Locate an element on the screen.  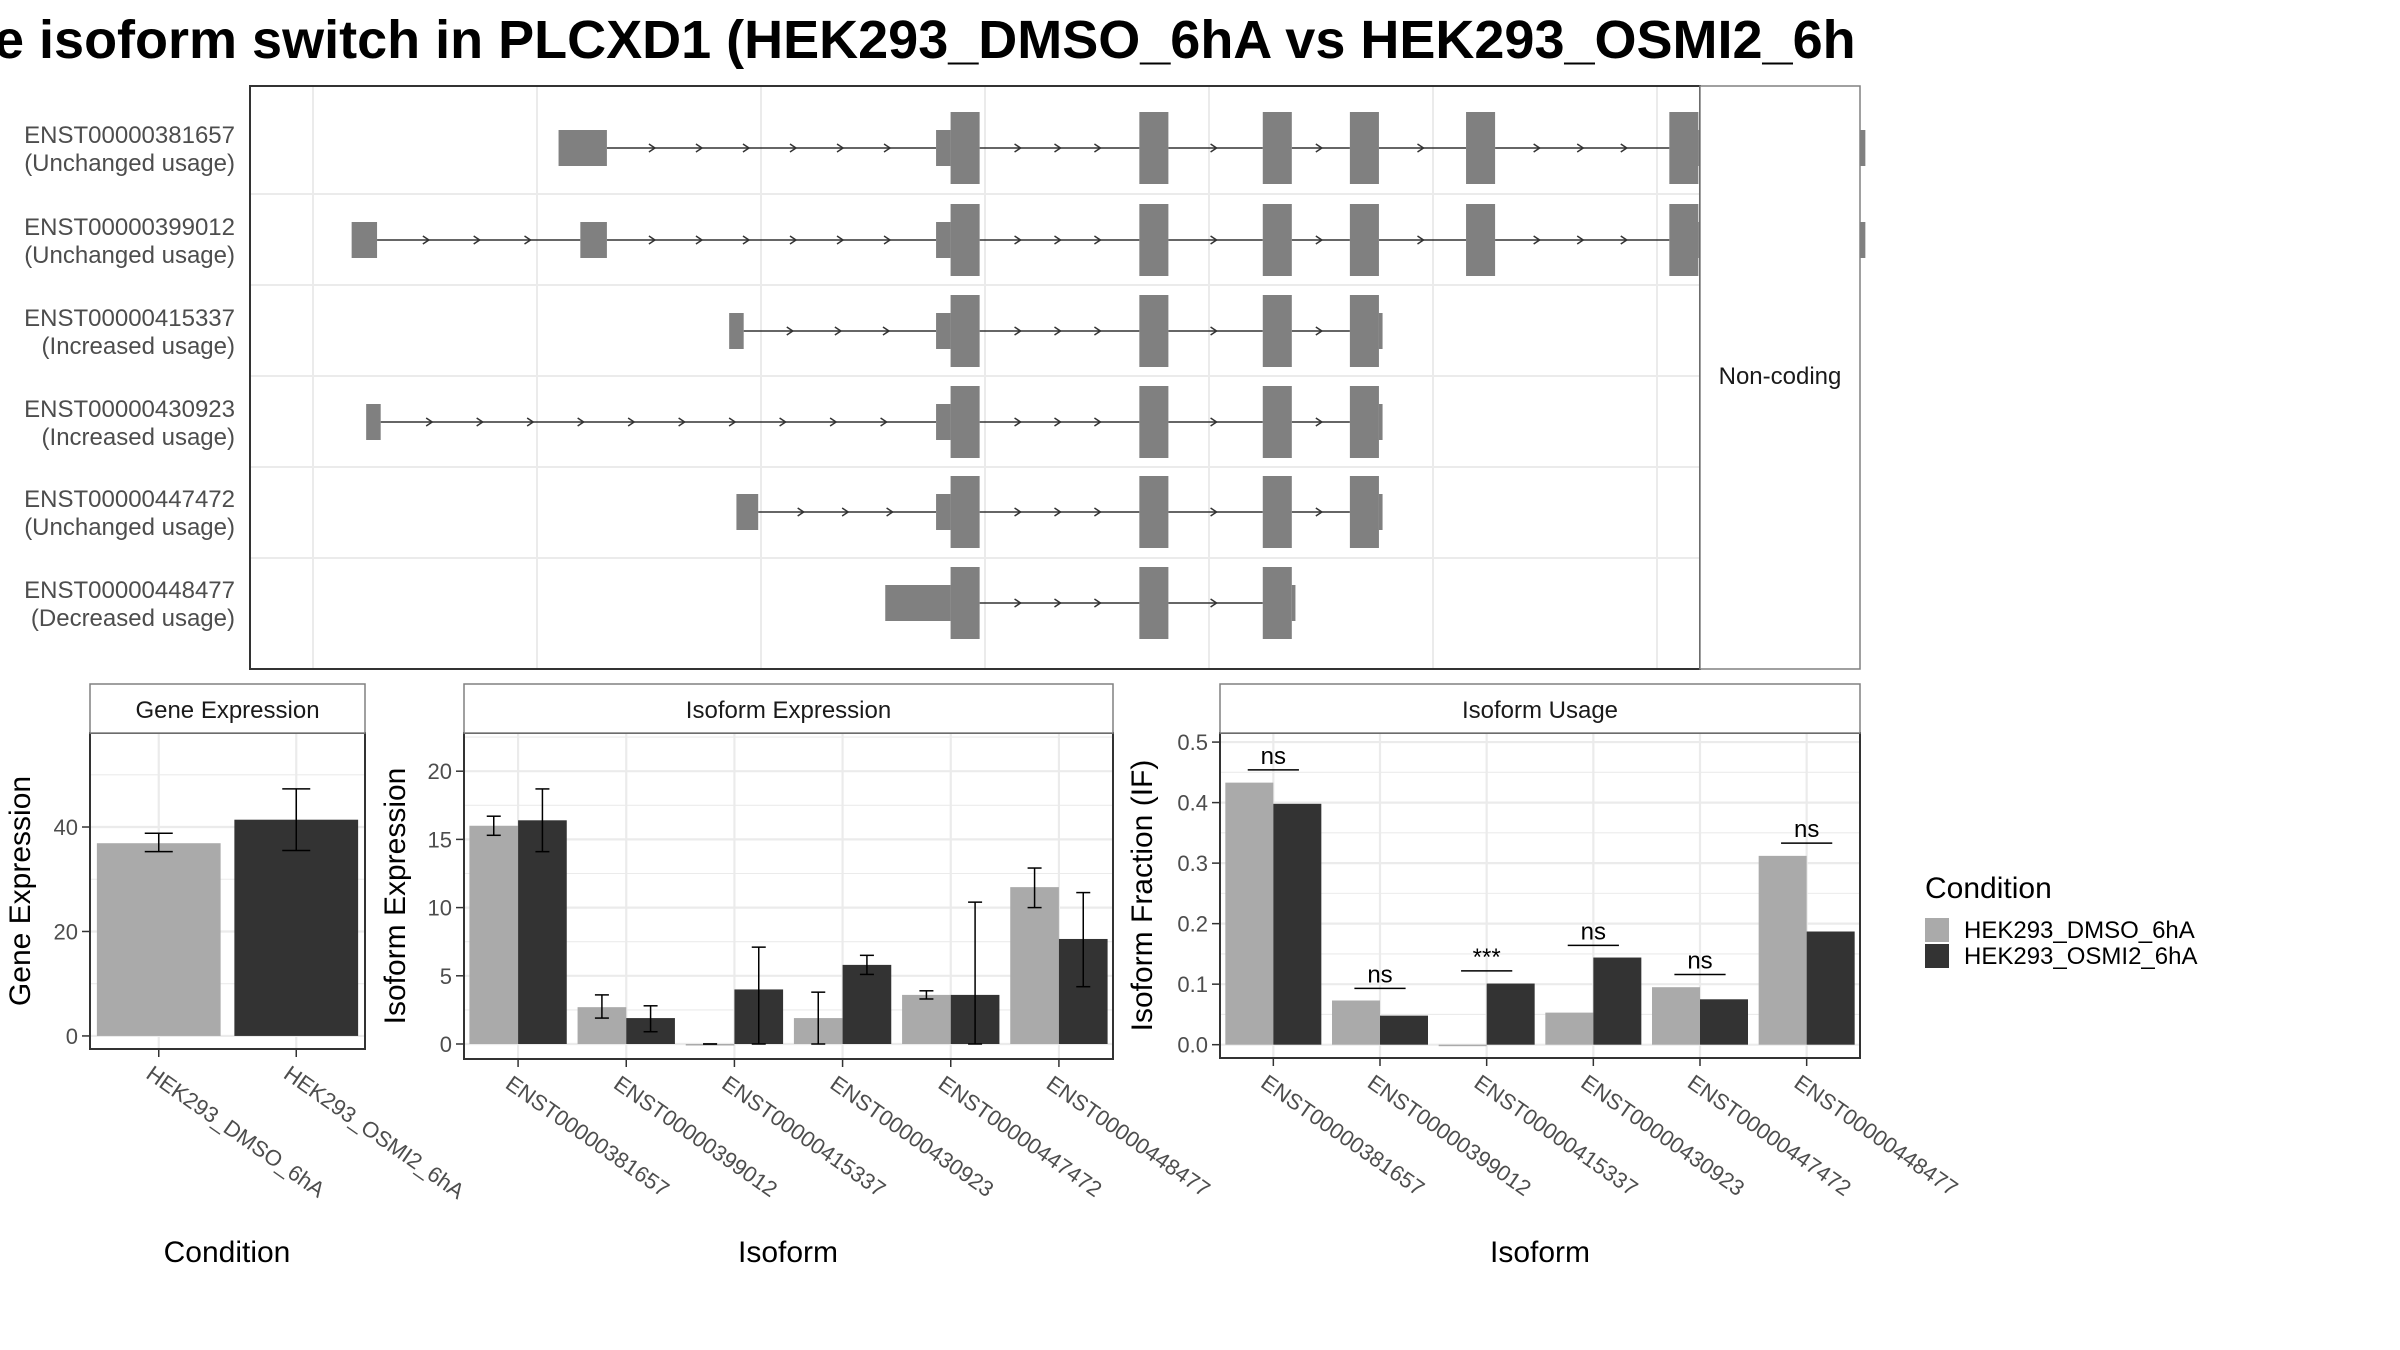
y-tick-label: 0.5 is located at coordinates (1192, 742).